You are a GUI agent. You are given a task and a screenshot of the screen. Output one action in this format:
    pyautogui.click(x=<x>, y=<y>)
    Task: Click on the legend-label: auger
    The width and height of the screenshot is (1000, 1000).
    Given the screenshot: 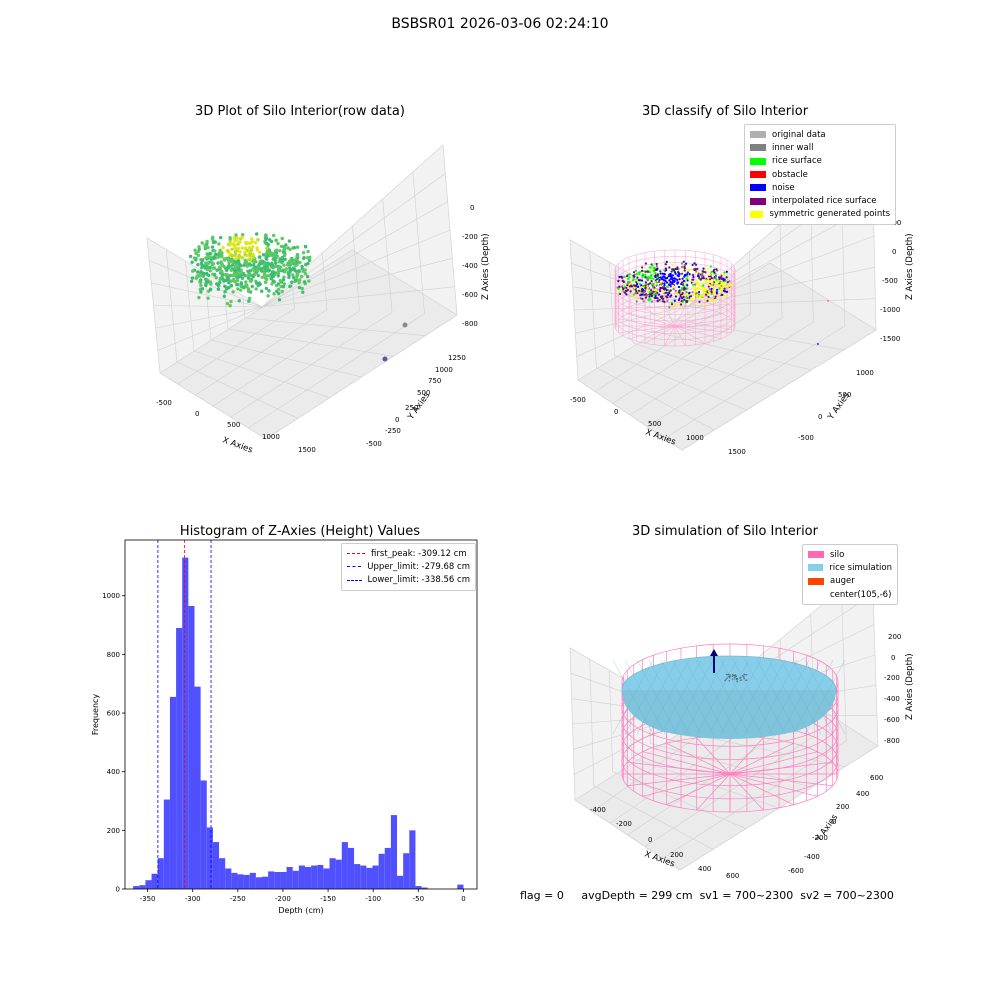 What is the action you would take?
    pyautogui.click(x=842, y=581)
    